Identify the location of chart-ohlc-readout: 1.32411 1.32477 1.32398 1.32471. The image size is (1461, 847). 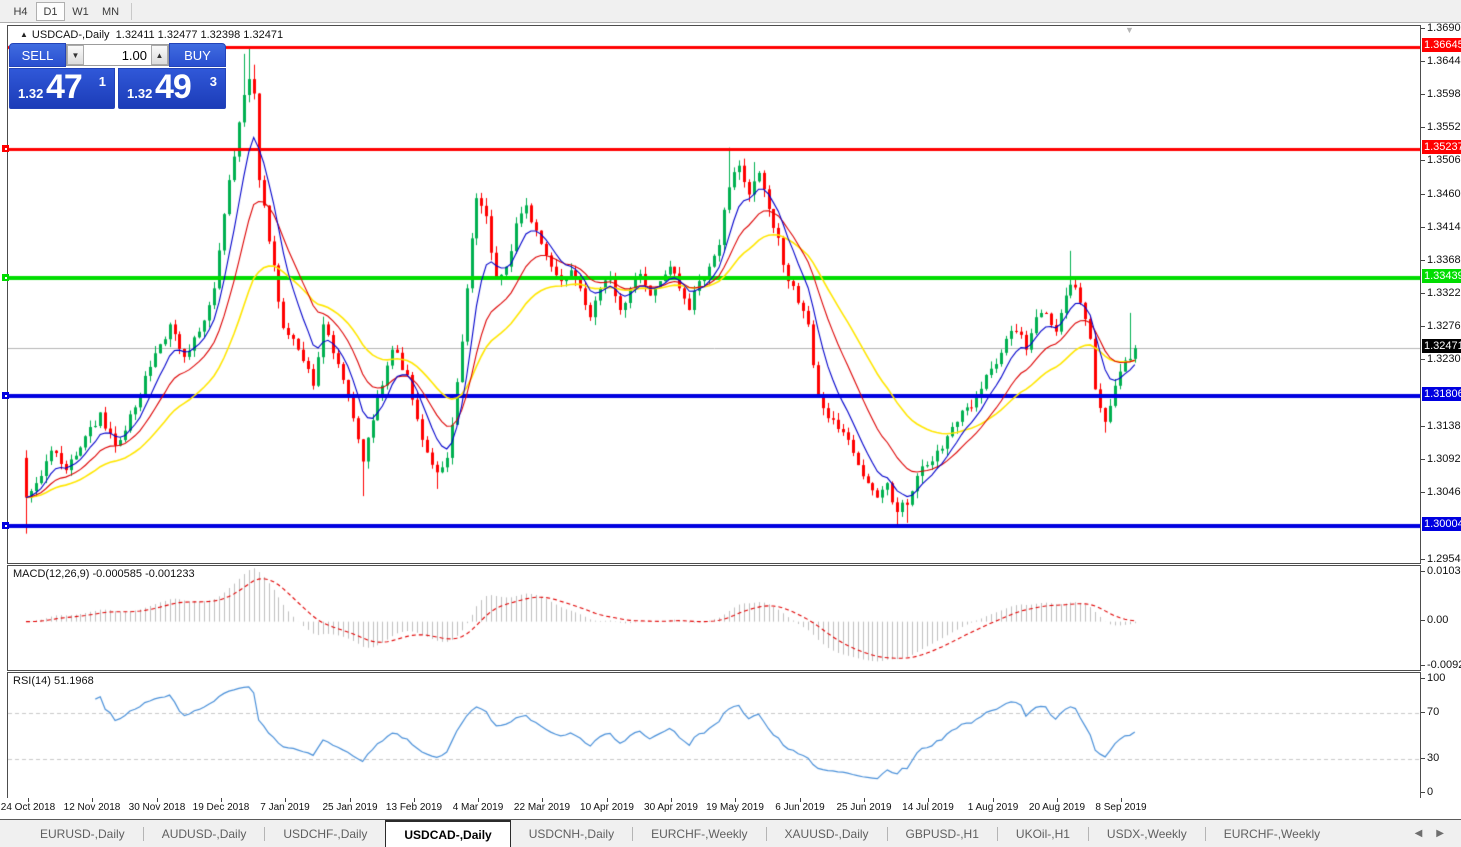
(199, 35).